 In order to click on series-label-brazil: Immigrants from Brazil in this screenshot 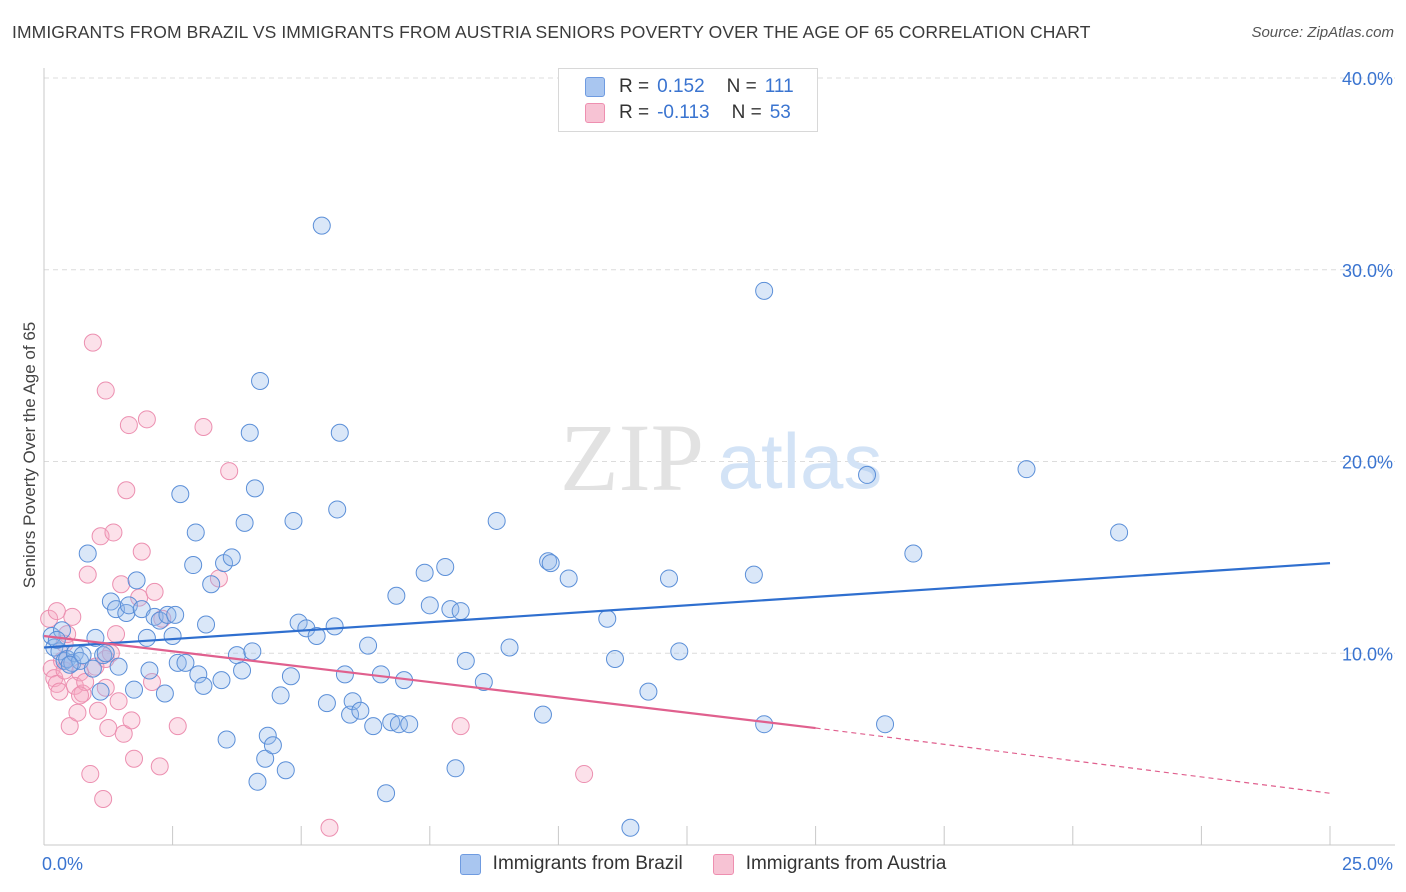, I will do `click(587, 863)`.